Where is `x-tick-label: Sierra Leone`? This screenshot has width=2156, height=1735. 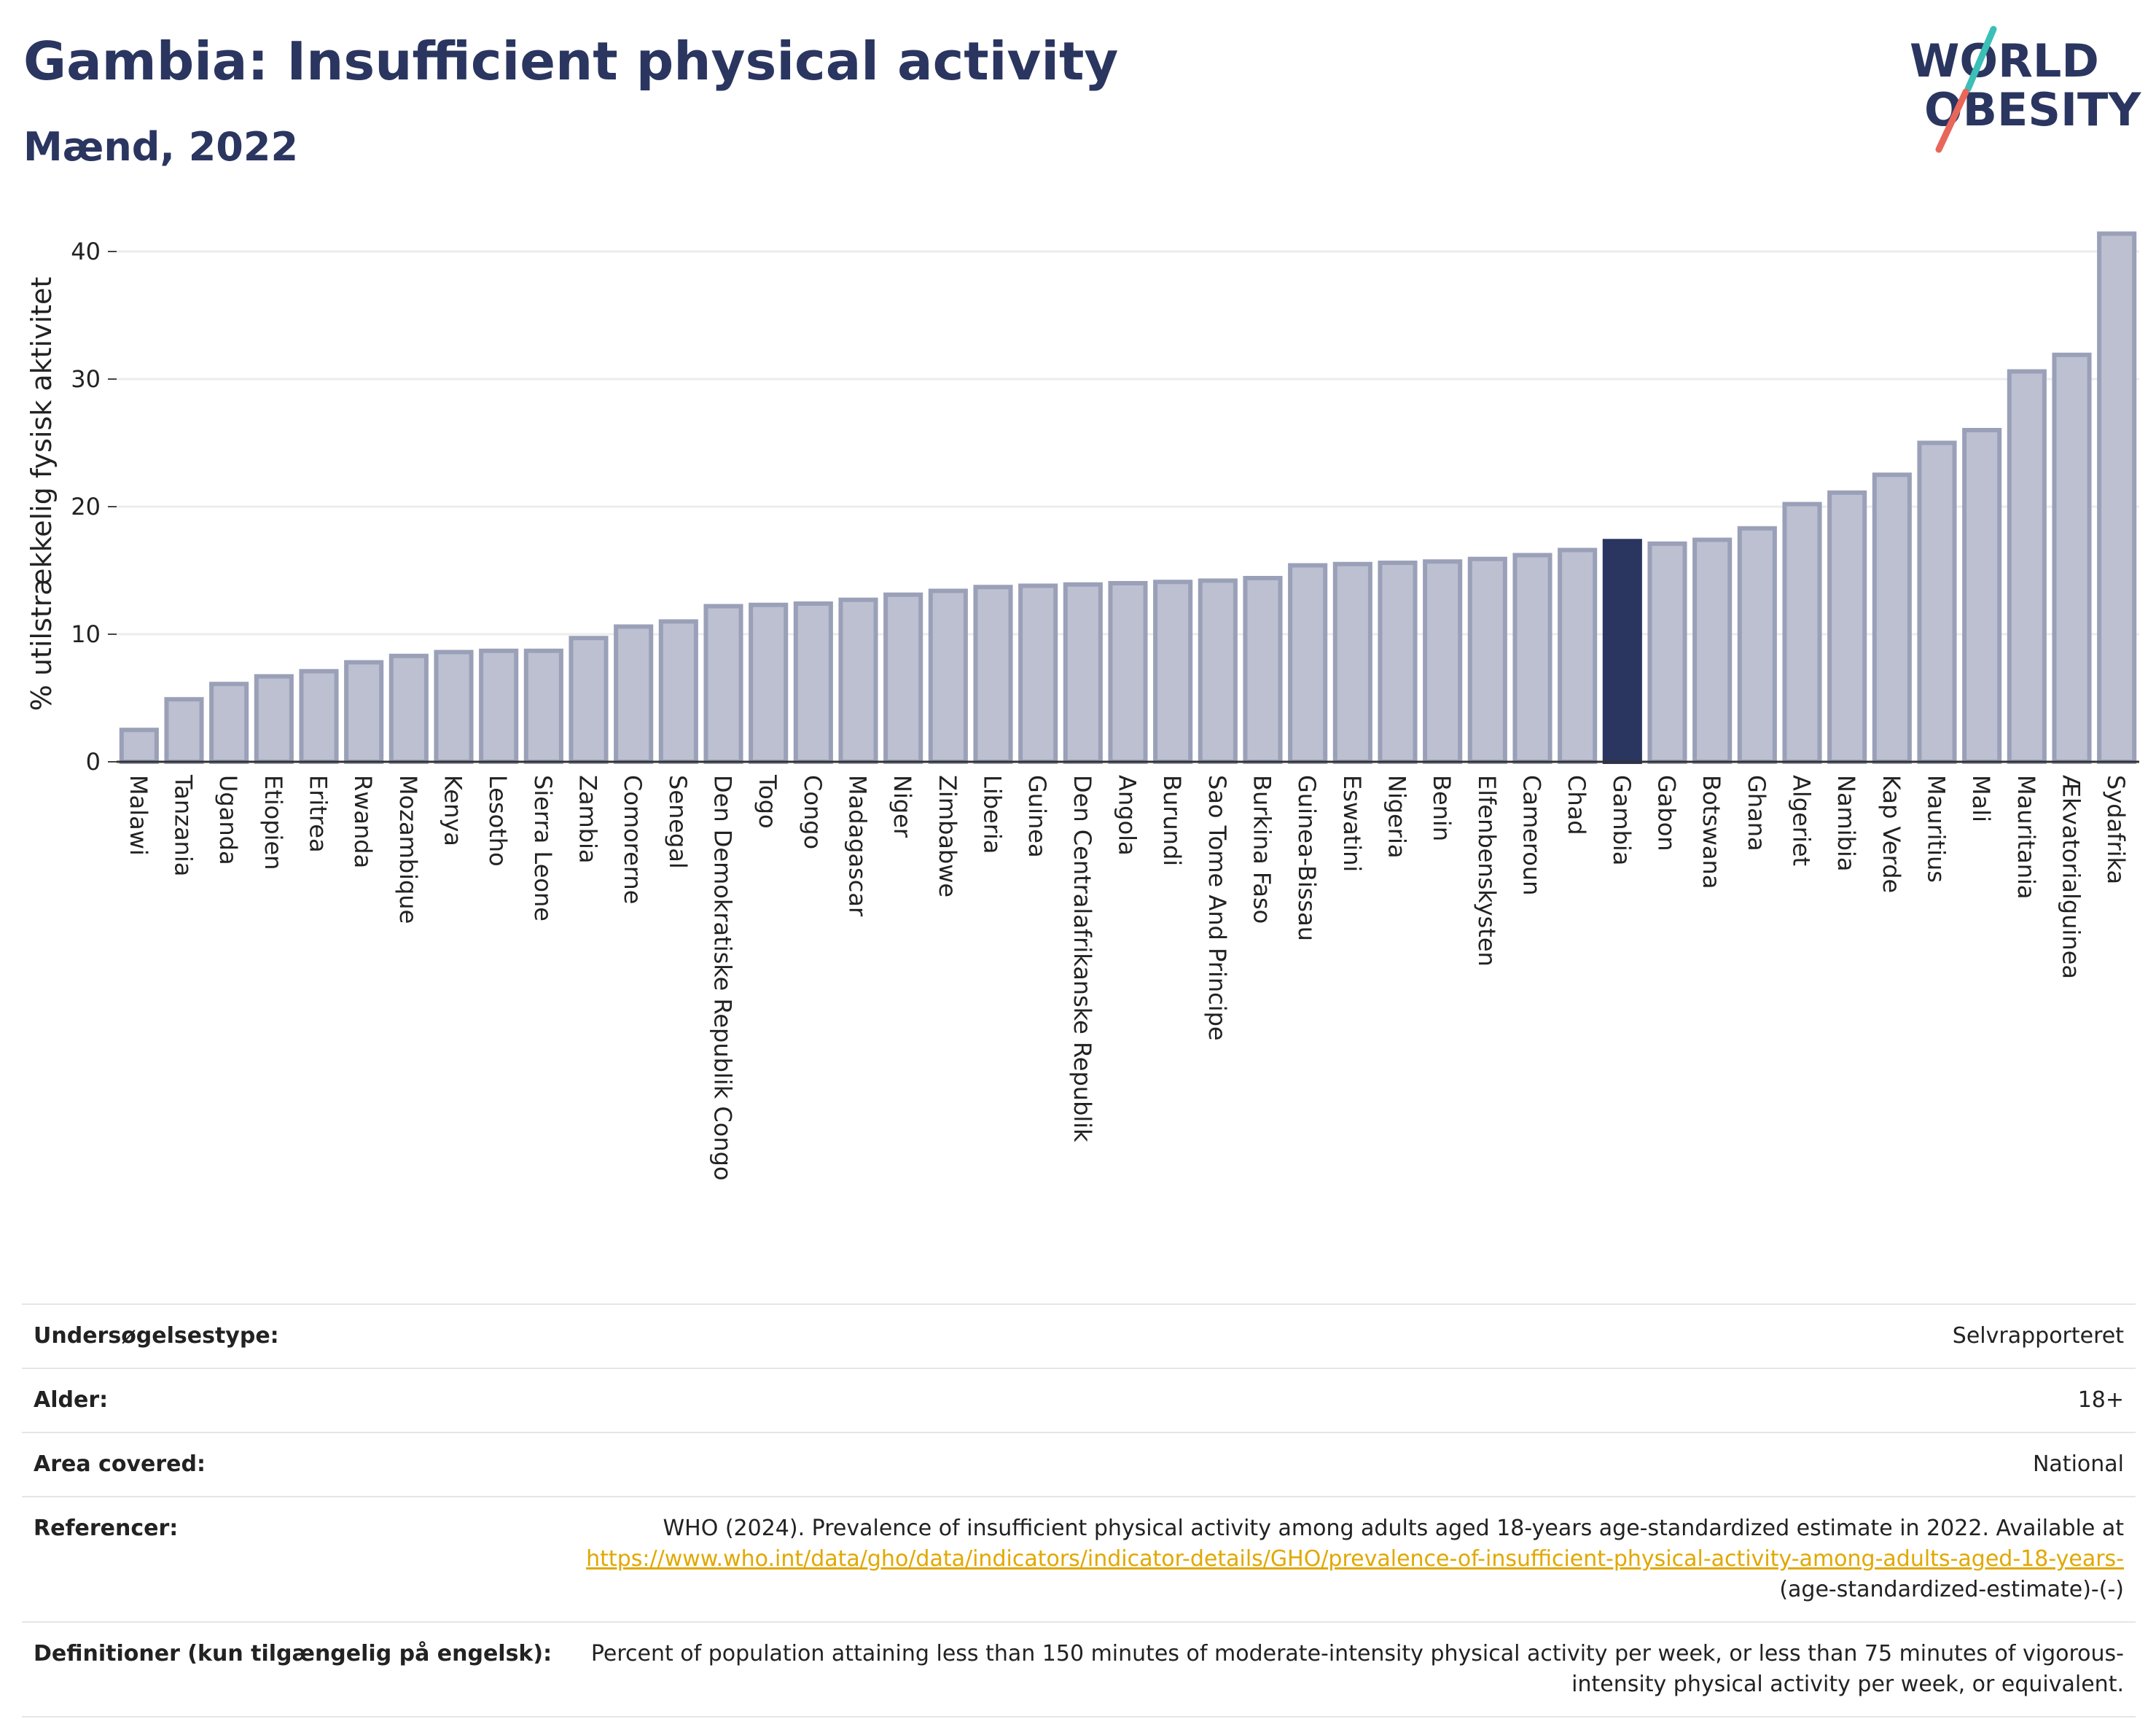
x-tick-label: Sierra Leone is located at coordinates (543, 848).